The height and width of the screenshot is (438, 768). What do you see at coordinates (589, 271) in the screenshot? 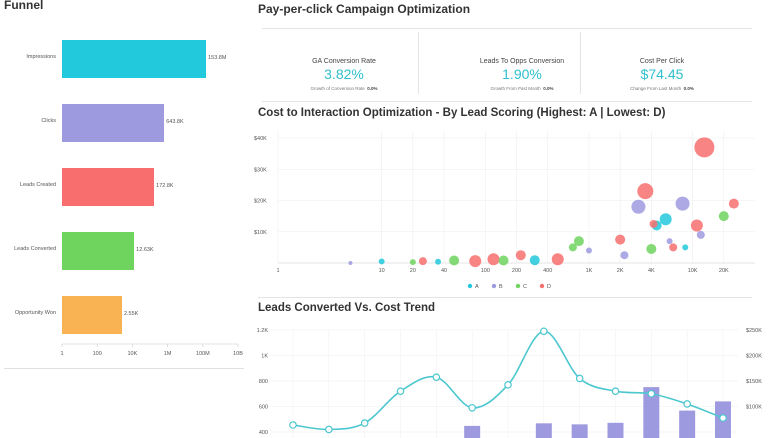
I see `scatter-x-tick-label: 1K` at bounding box center [589, 271].